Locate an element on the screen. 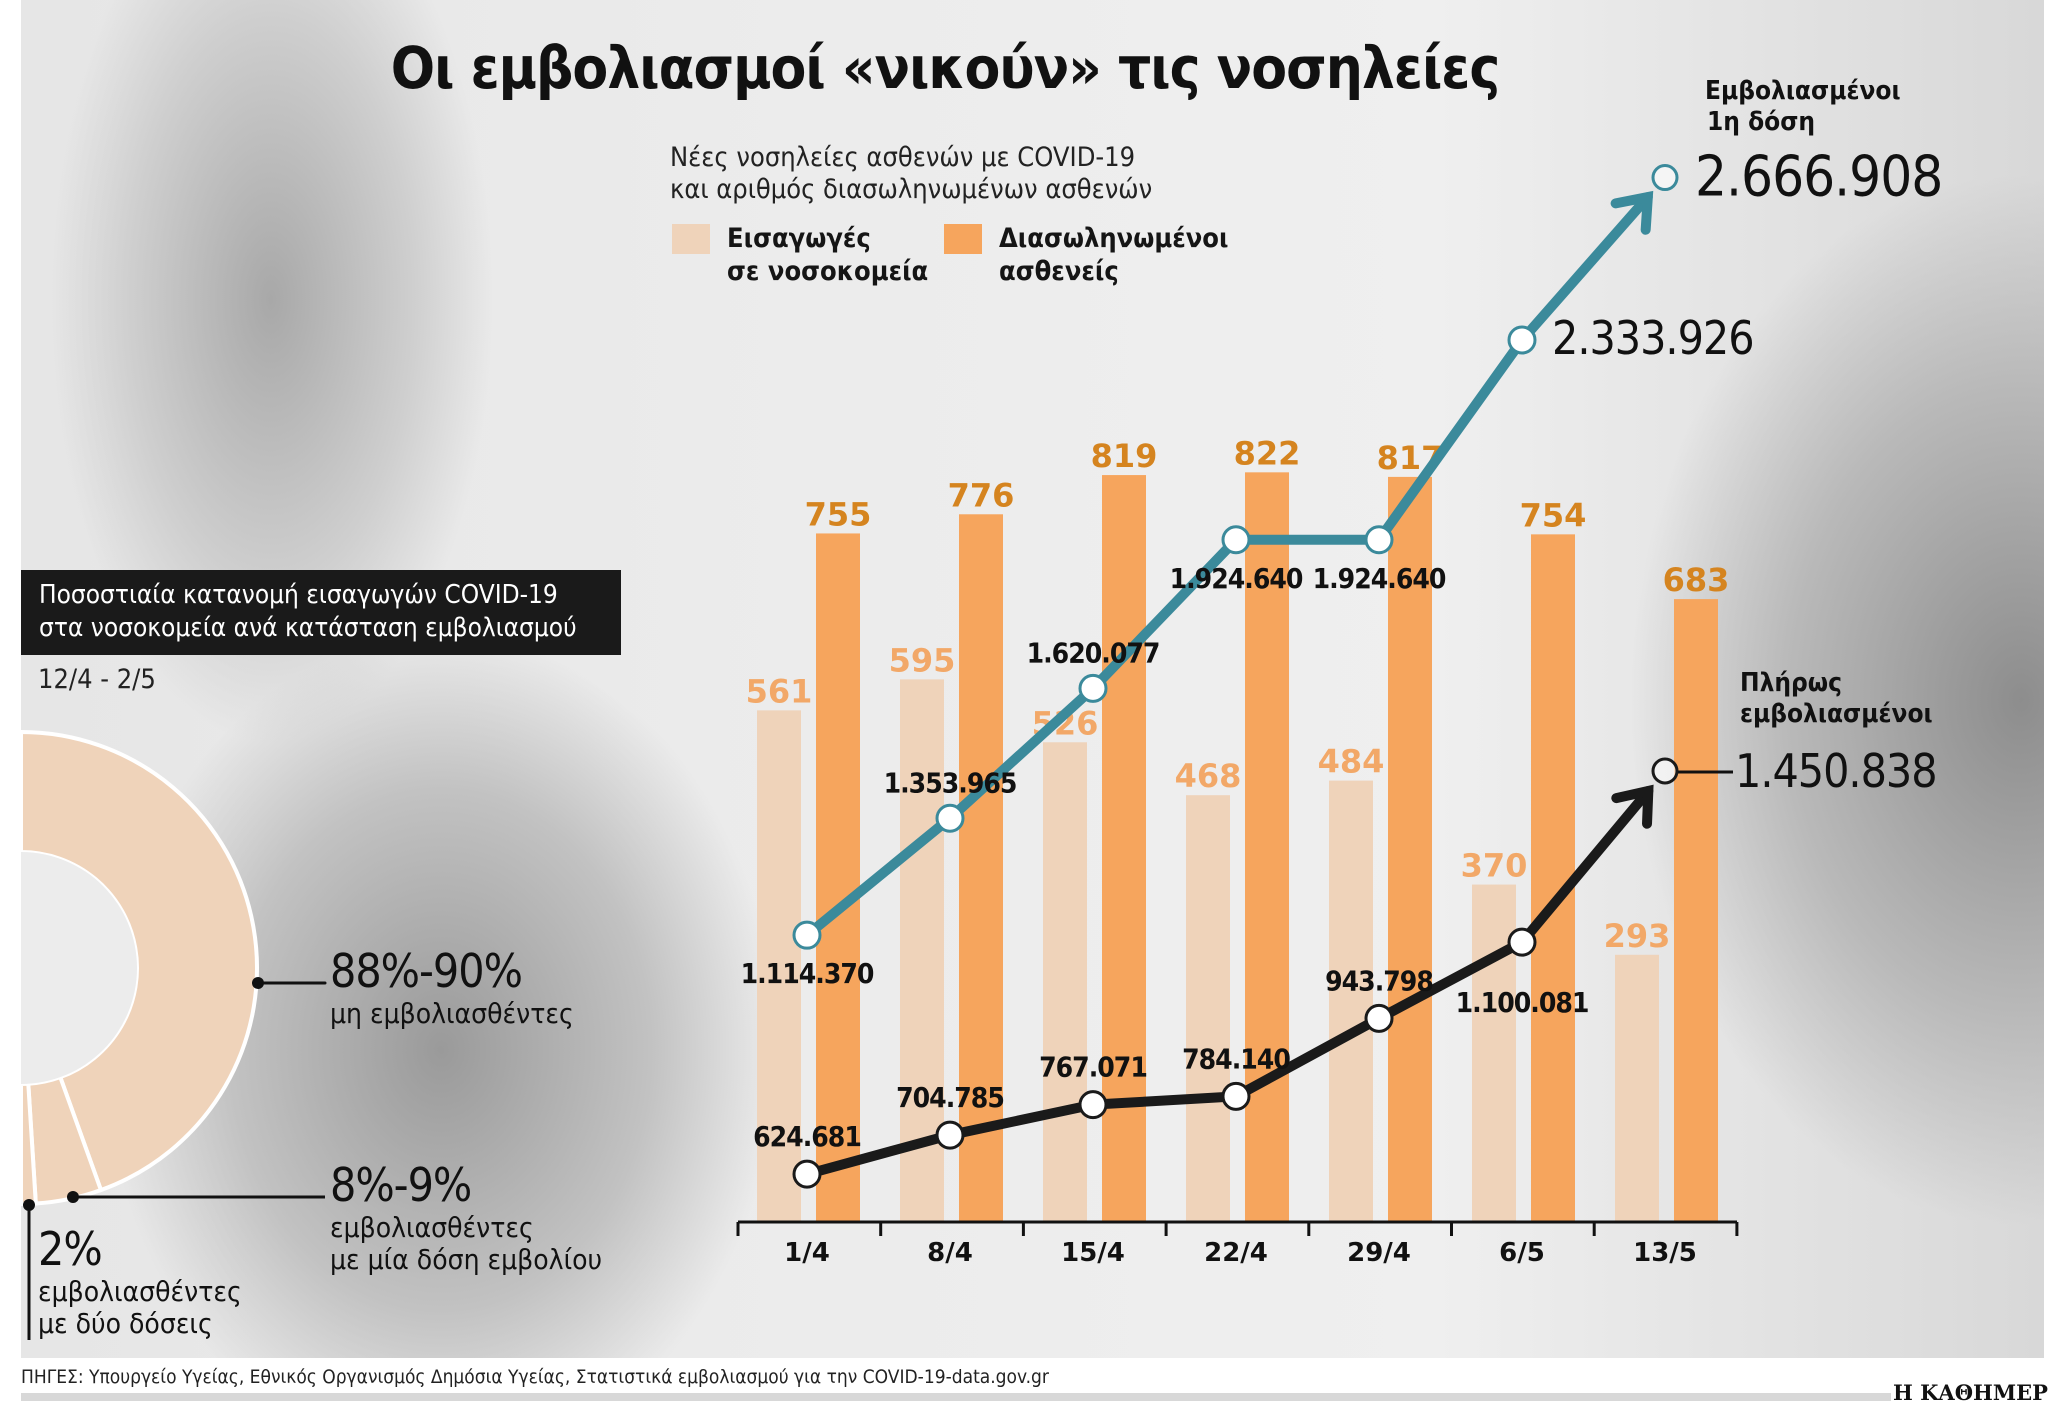  legend-admissions-line-2: σε νοσοκομεία is located at coordinates (828, 271).